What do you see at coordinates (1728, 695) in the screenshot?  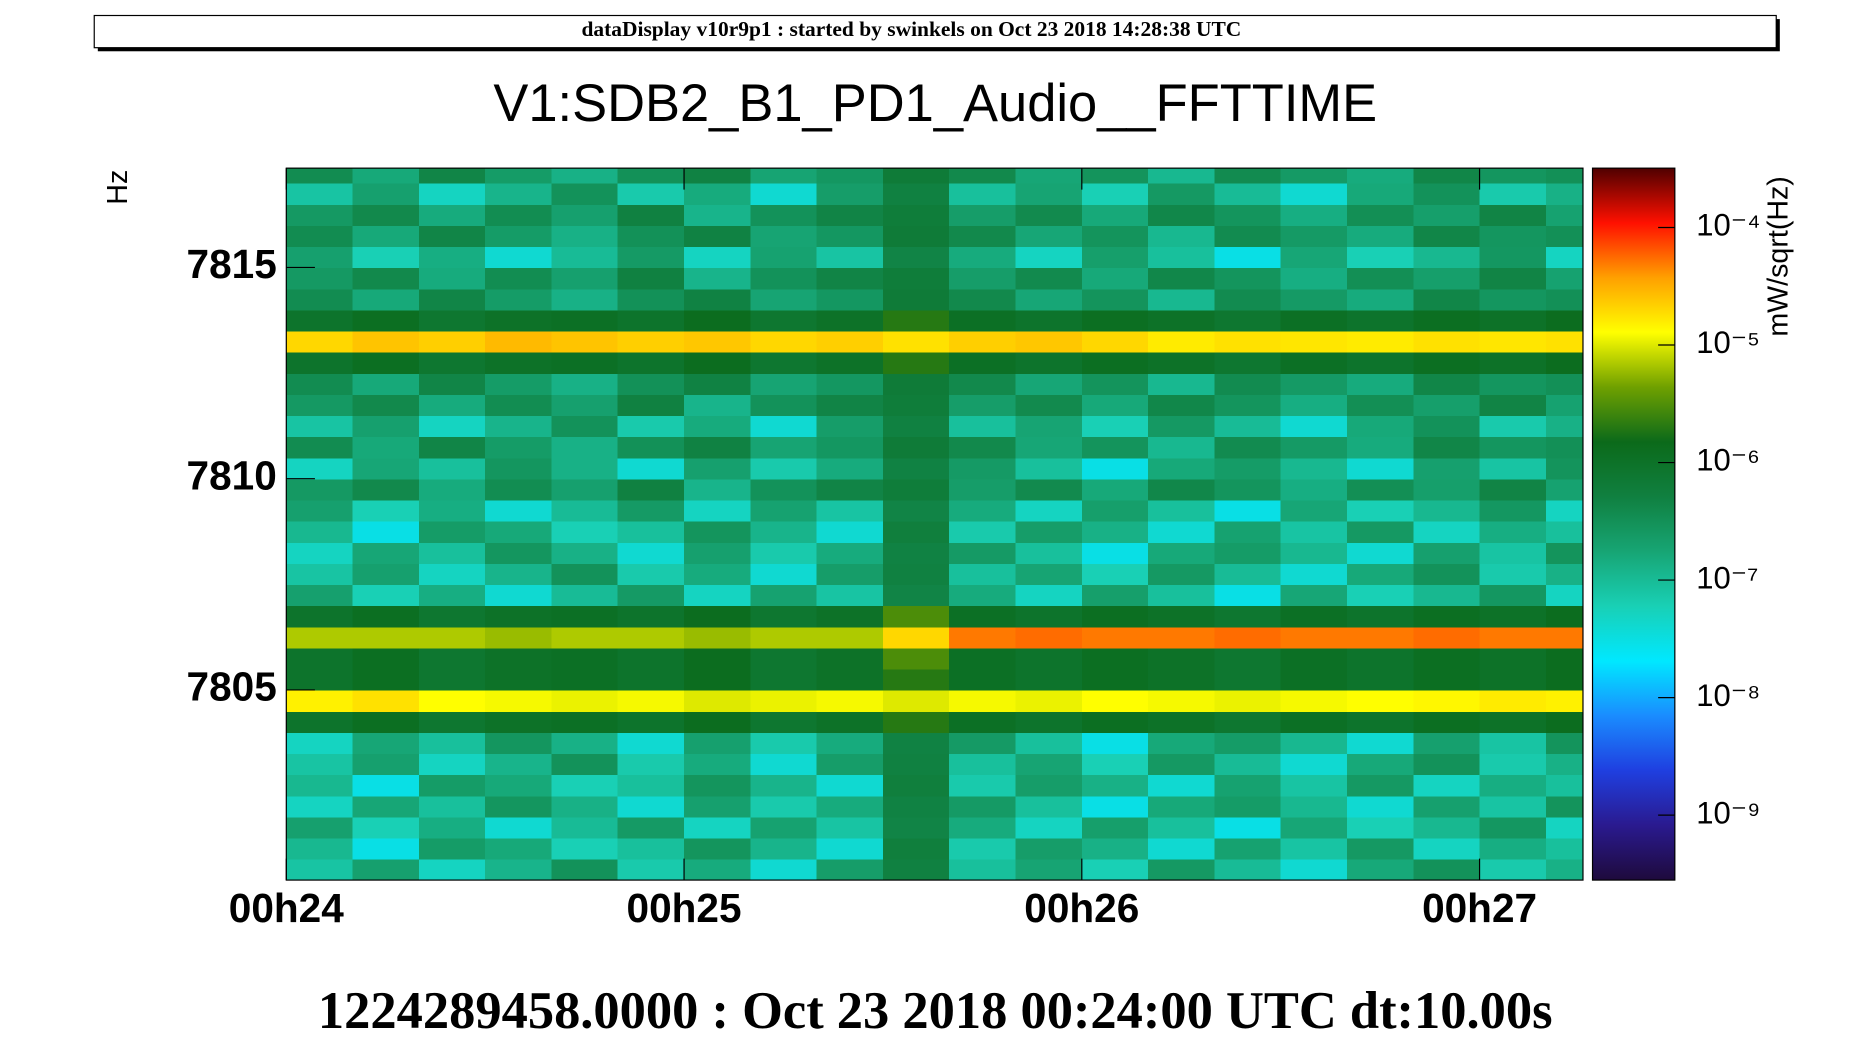 I see `colorbar-tick-label: 10⁻⁸` at bounding box center [1728, 695].